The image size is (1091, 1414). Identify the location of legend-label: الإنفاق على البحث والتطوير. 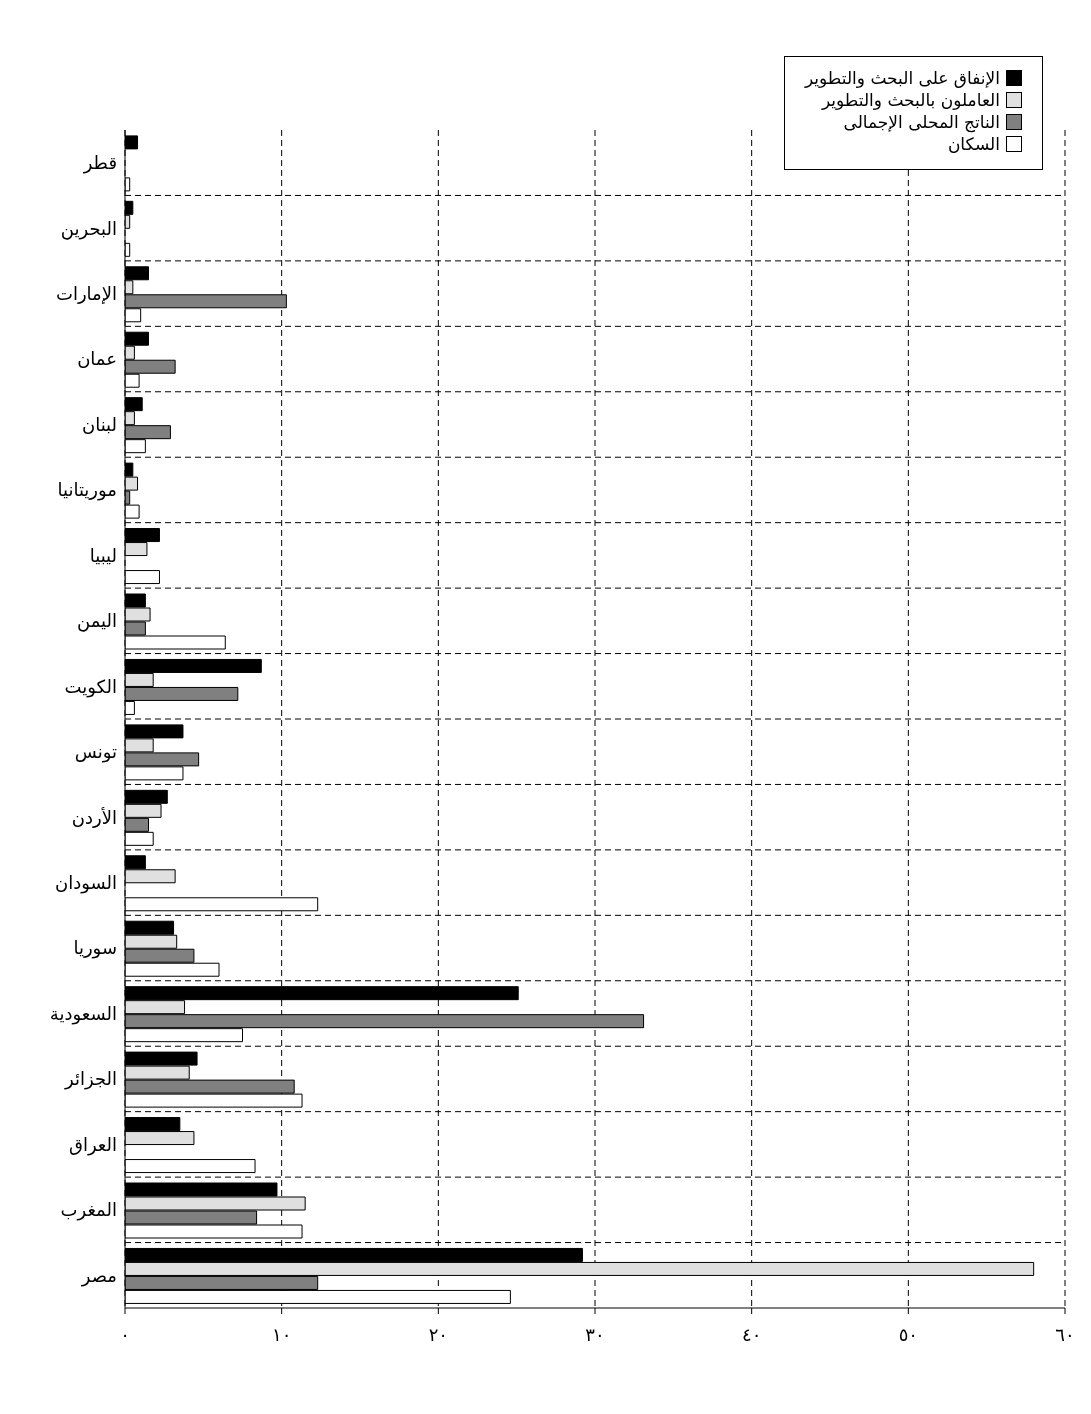
(902, 78).